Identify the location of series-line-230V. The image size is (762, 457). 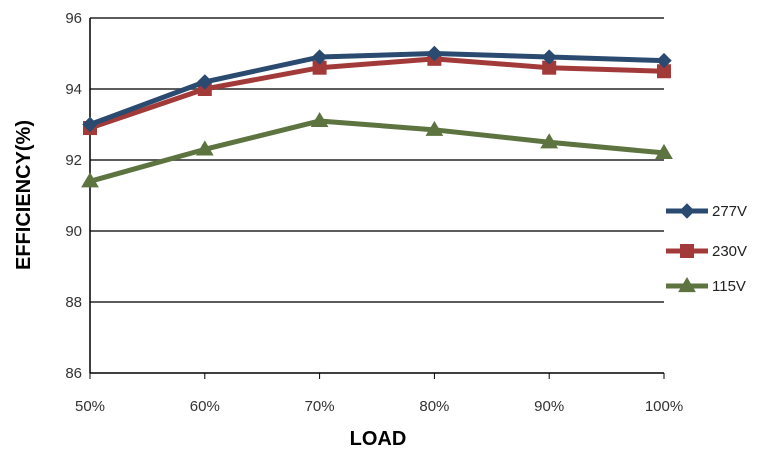
(377, 93).